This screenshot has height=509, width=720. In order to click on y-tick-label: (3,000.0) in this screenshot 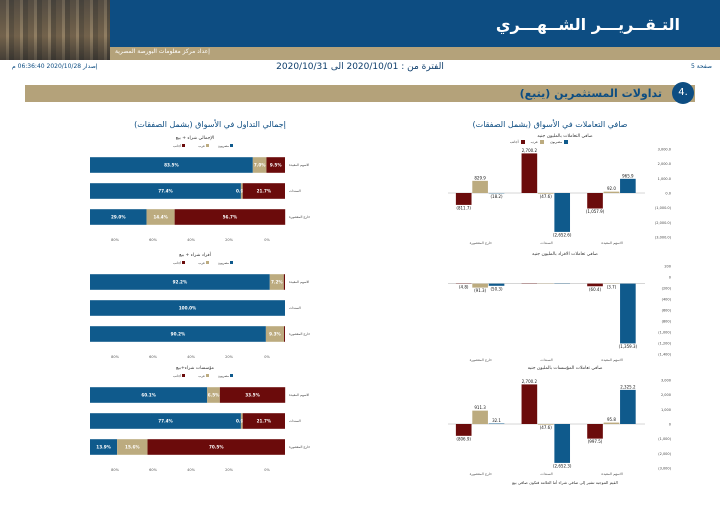, I will do `click(663, 238)`.